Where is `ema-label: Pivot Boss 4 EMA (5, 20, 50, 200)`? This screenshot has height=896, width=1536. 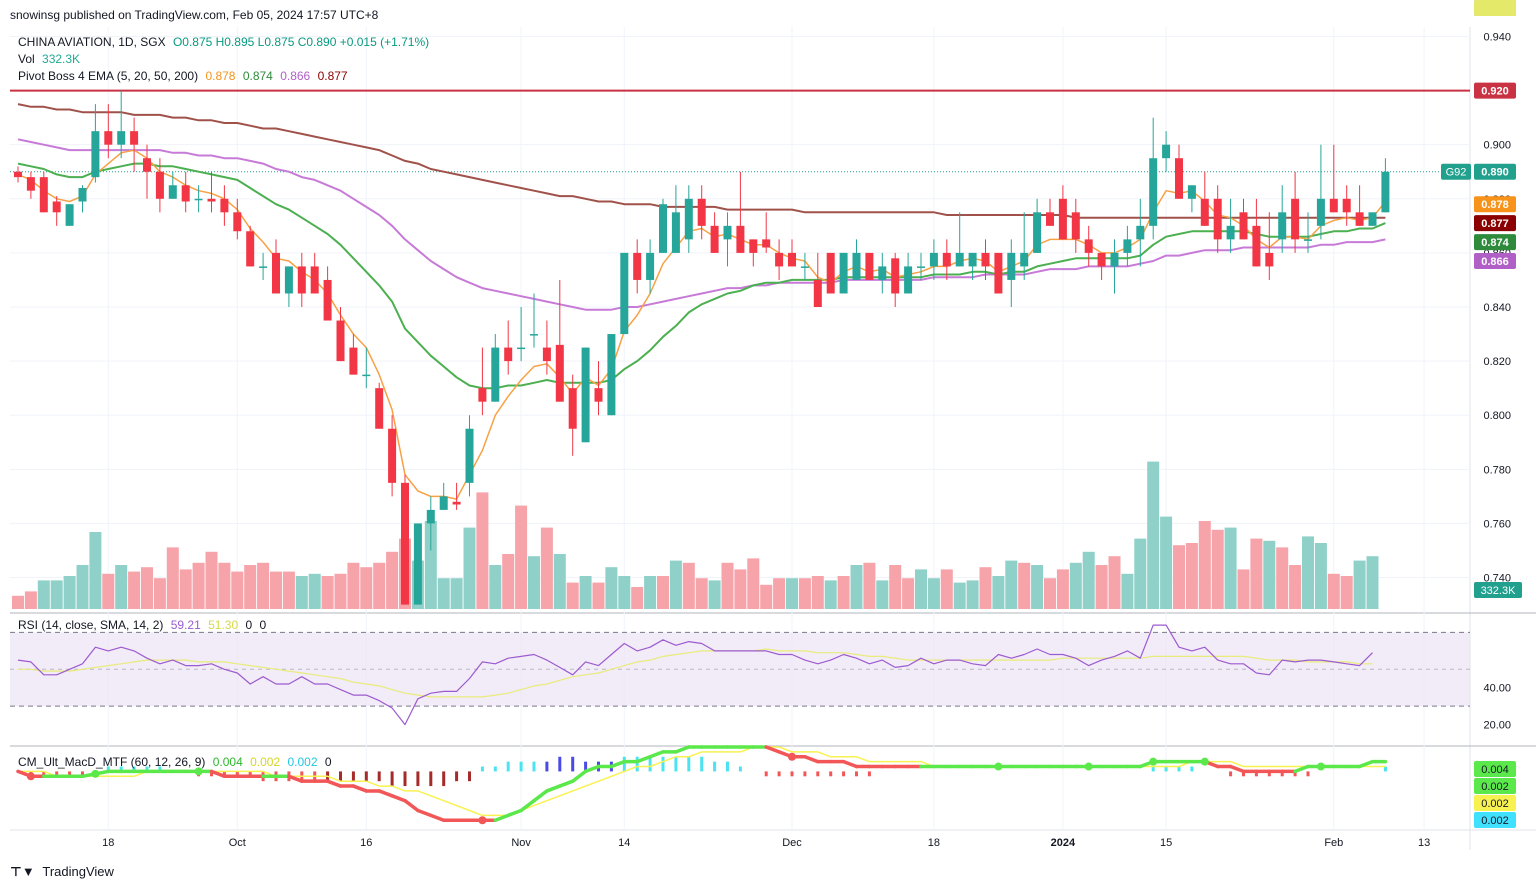 ema-label: Pivot Boss 4 EMA (5, 20, 50, 200) is located at coordinates (108, 76).